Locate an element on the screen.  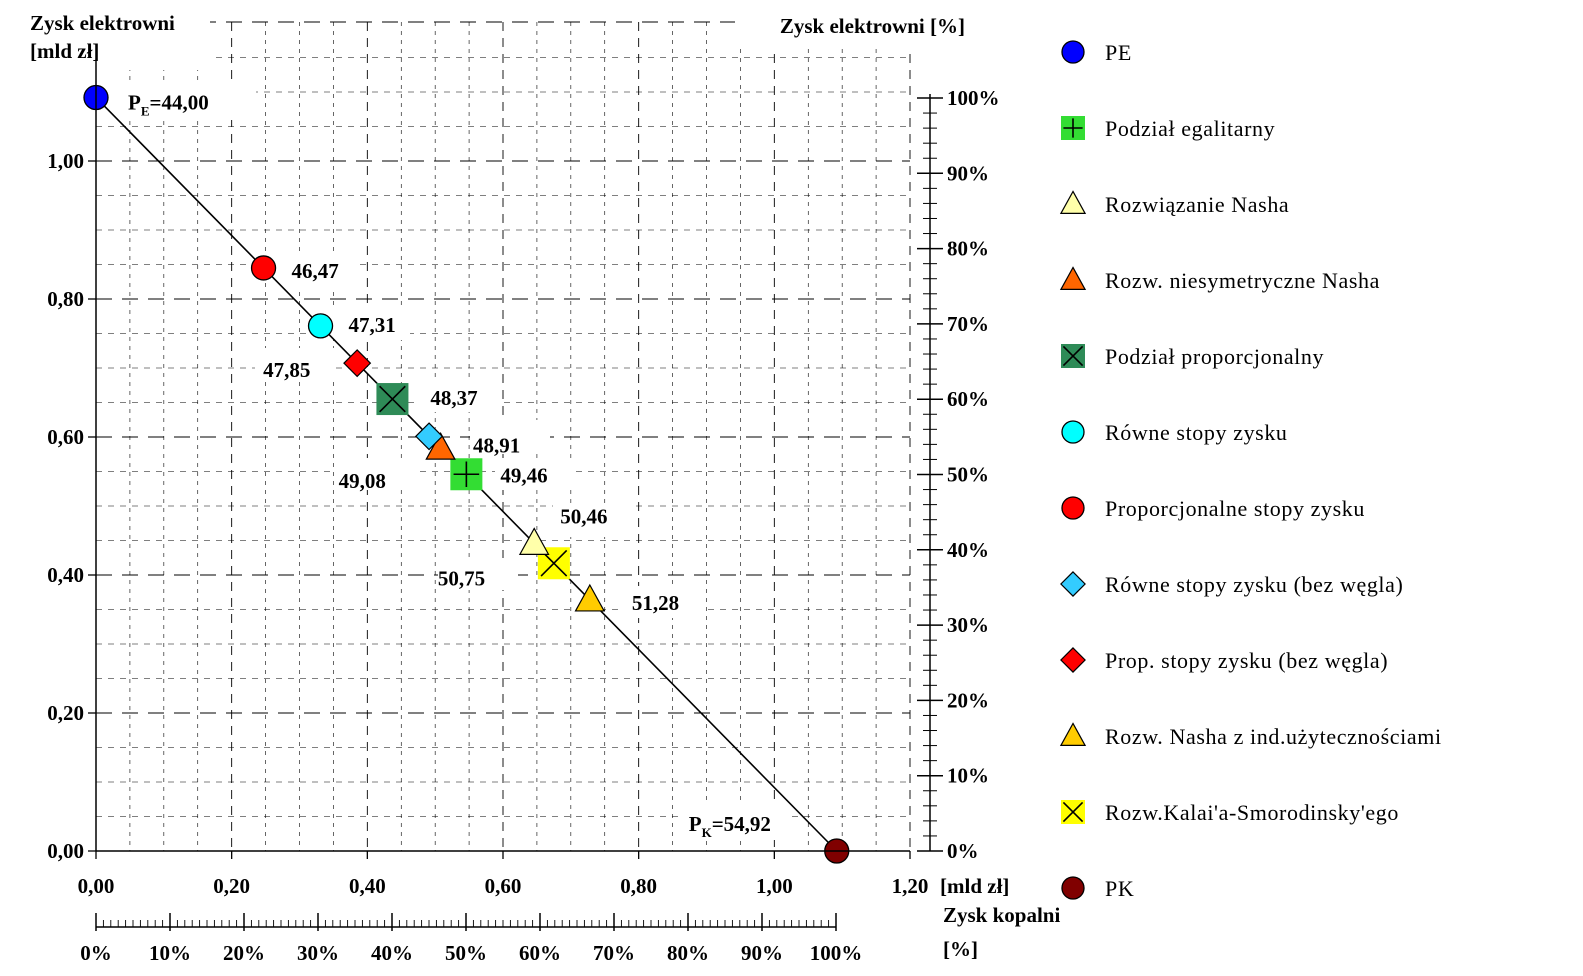
y-right-tick-label: 40% is located at coordinates (968, 550).